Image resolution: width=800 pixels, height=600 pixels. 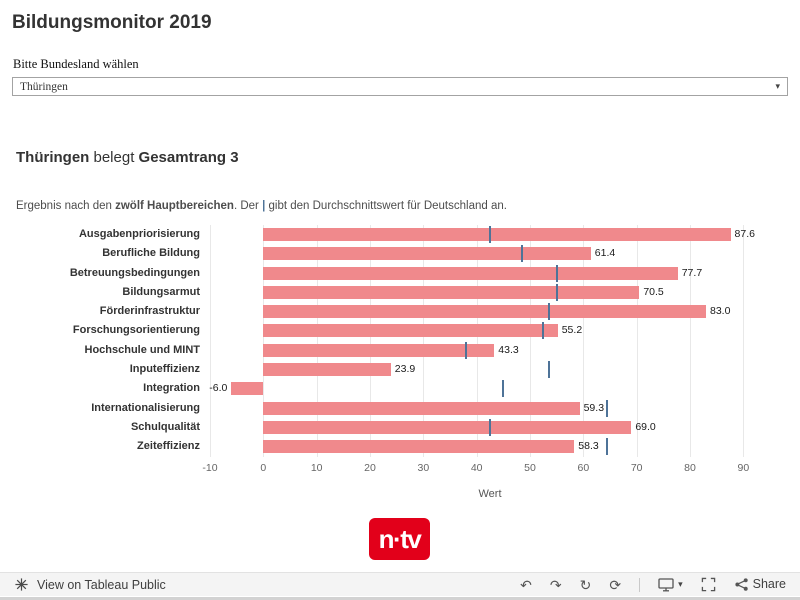 I want to click on share-label: Share, so click(x=769, y=584).